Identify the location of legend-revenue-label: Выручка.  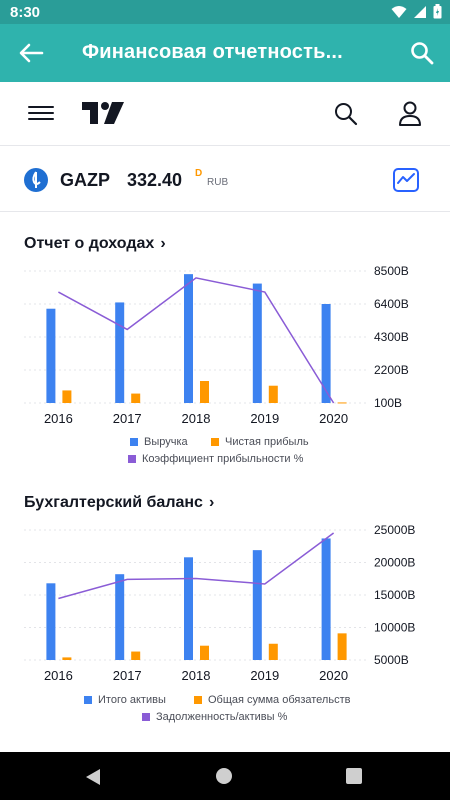
(166, 442).